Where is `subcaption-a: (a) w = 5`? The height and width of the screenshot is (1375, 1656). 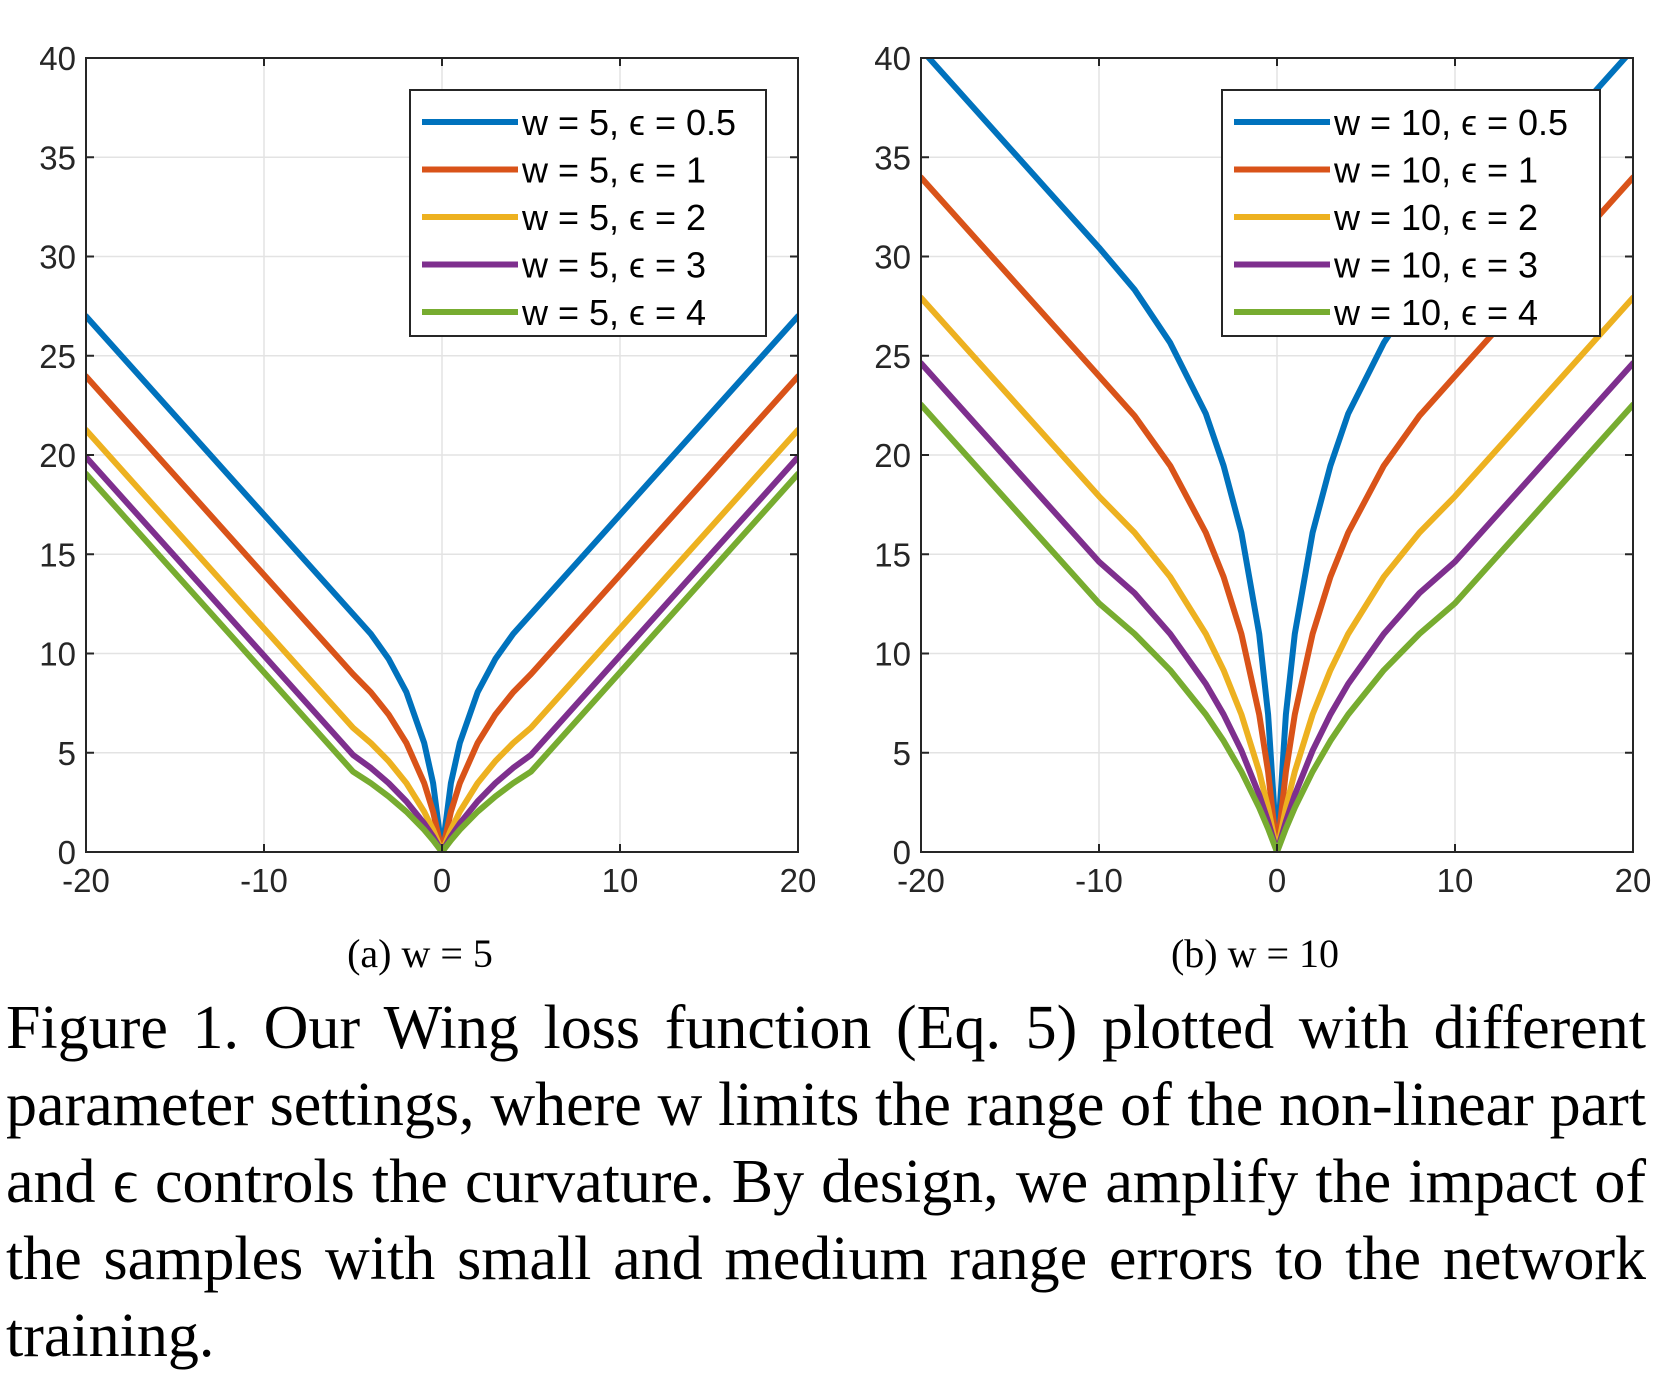
subcaption-a: (a) w = 5 is located at coordinates (420, 953).